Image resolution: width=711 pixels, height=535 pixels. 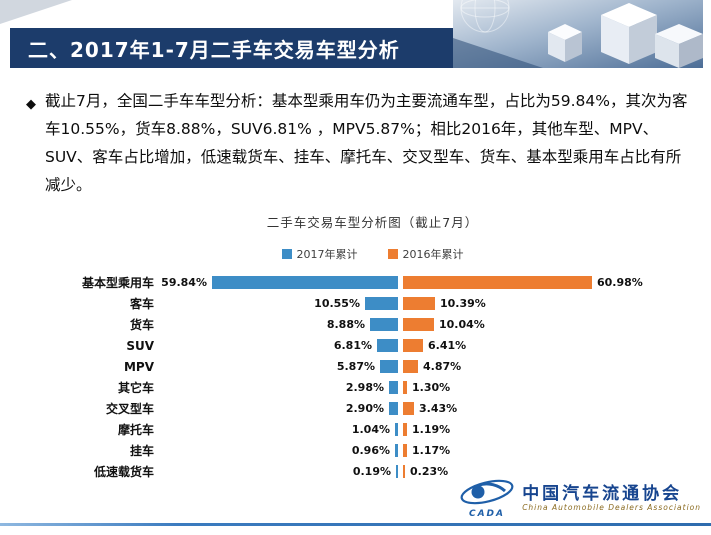 I want to click on left-bar-zone: 5.87%, so click(x=280, y=366).